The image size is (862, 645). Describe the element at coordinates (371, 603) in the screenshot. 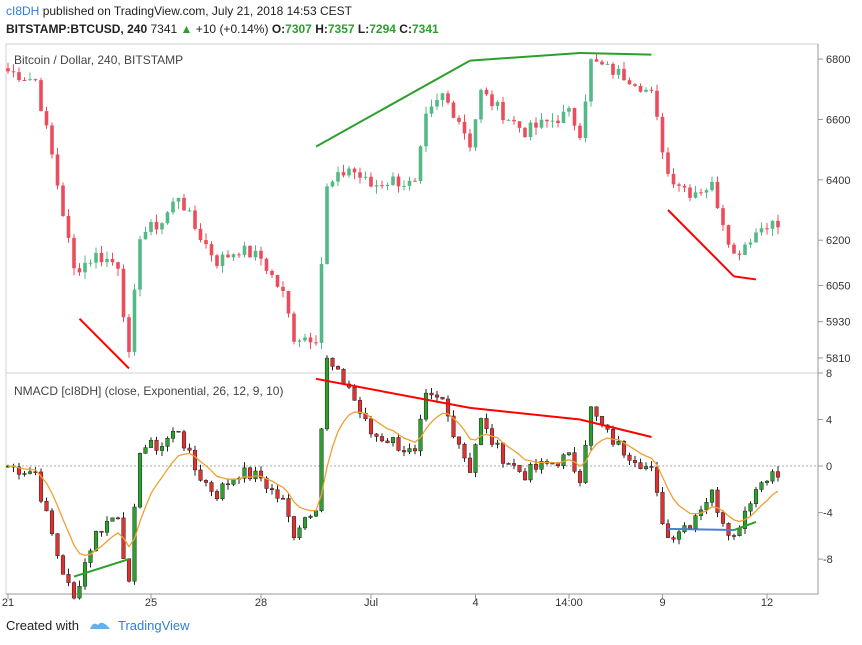

I see `time-tick-label: Jul` at that location.